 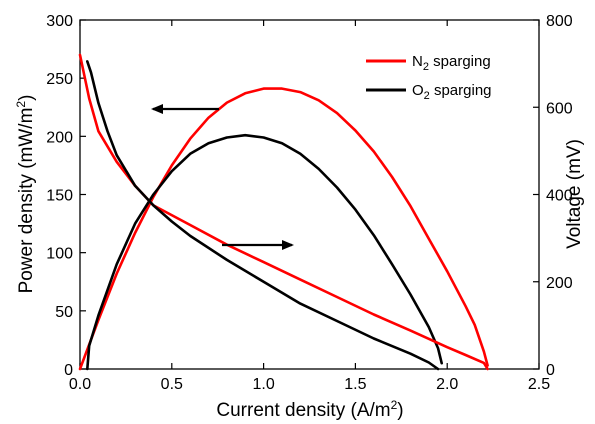 I want to click on x-tick-label: 2.5, so click(x=539, y=384).